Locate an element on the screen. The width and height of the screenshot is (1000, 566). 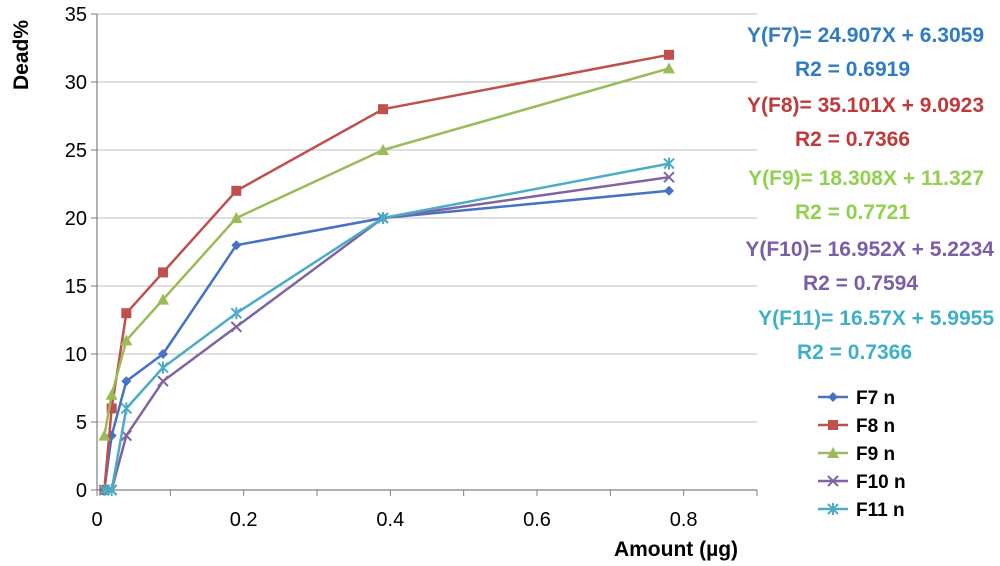
y-tick-label: 35 is located at coordinates (76, 15).